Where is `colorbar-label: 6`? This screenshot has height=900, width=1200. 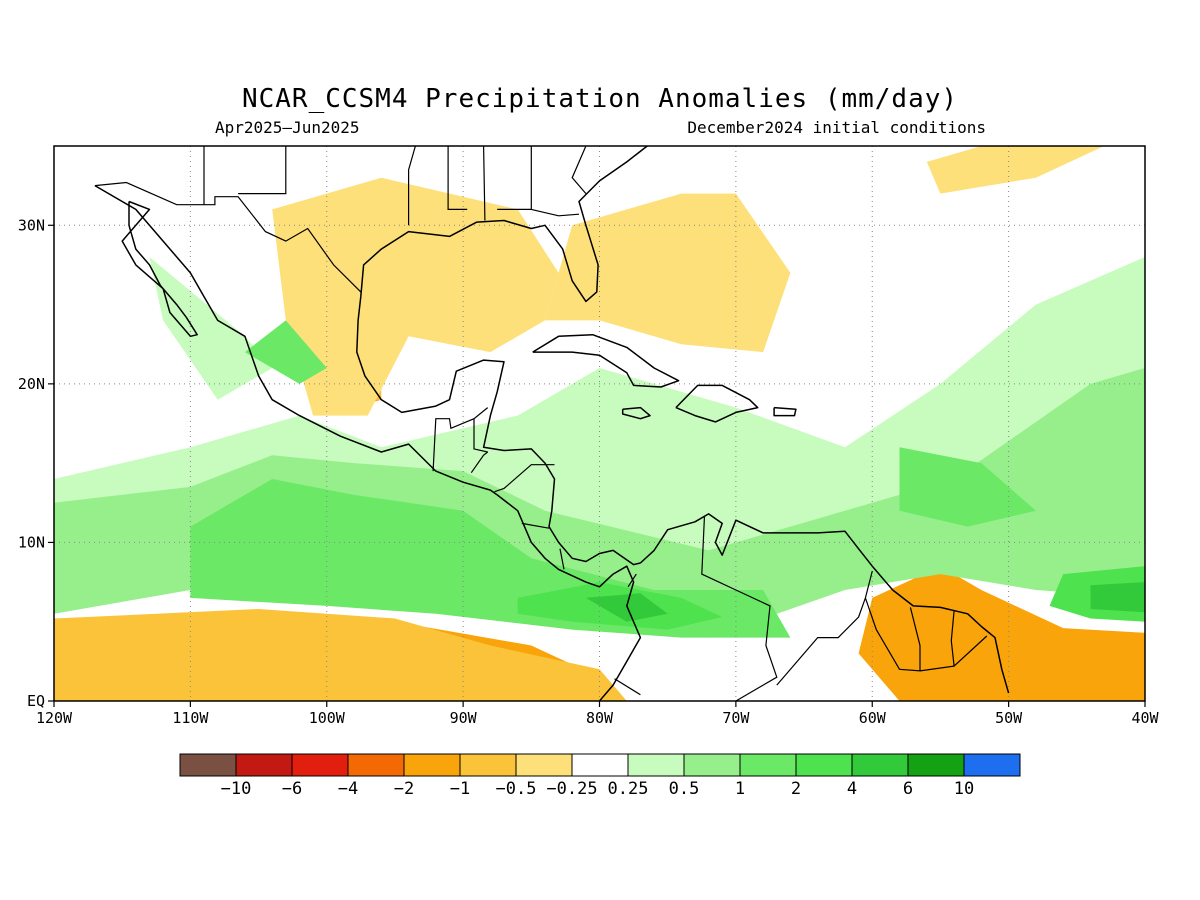 colorbar-label: 6 is located at coordinates (908, 789).